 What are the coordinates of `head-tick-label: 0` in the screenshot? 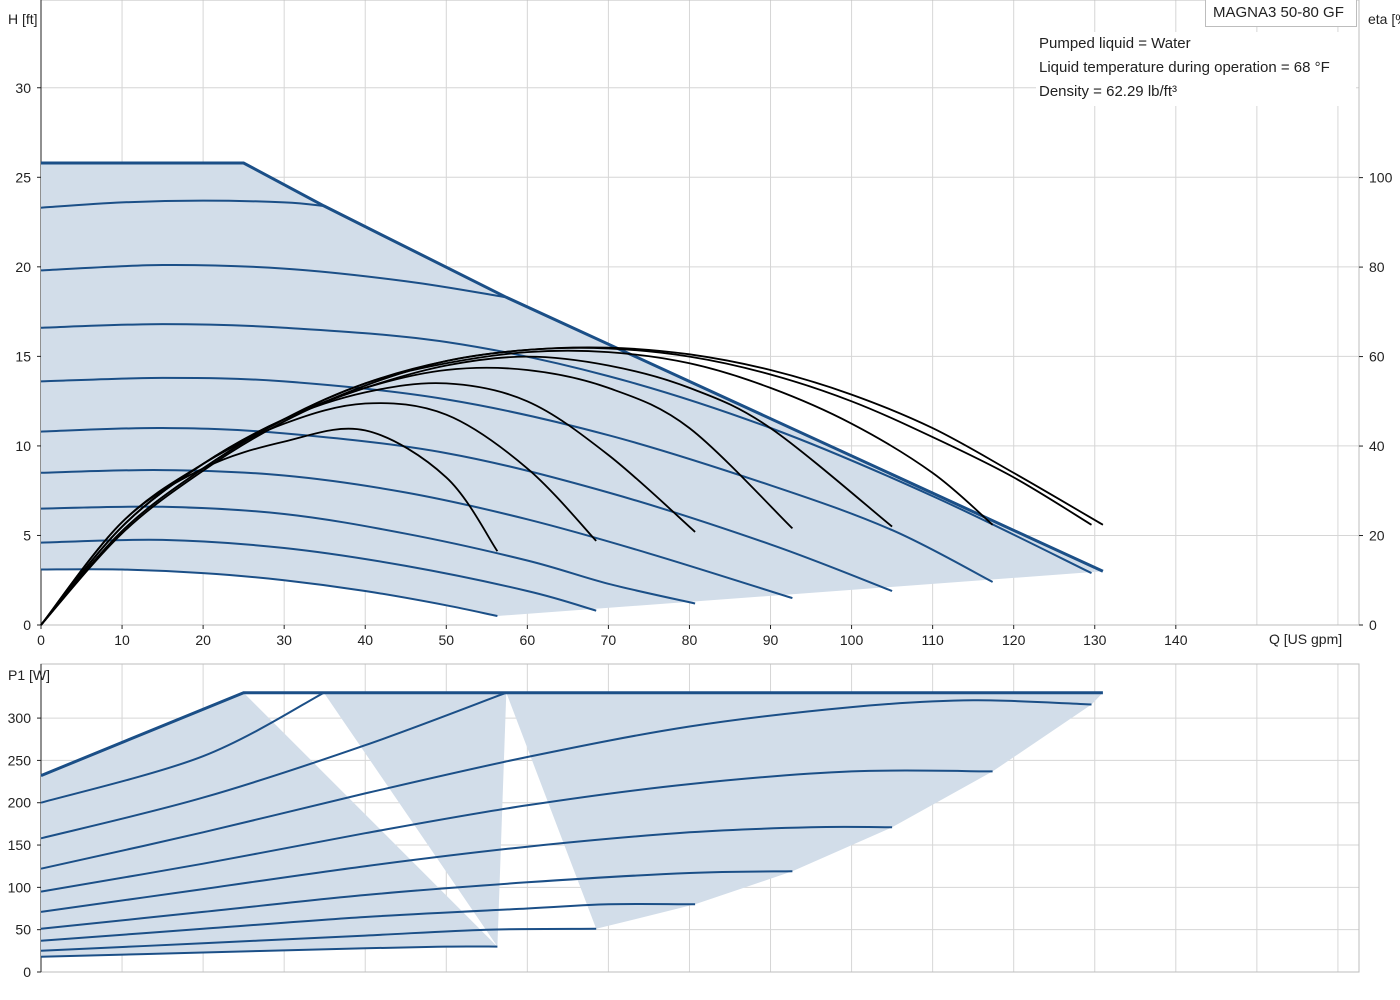 It's located at (27, 625).